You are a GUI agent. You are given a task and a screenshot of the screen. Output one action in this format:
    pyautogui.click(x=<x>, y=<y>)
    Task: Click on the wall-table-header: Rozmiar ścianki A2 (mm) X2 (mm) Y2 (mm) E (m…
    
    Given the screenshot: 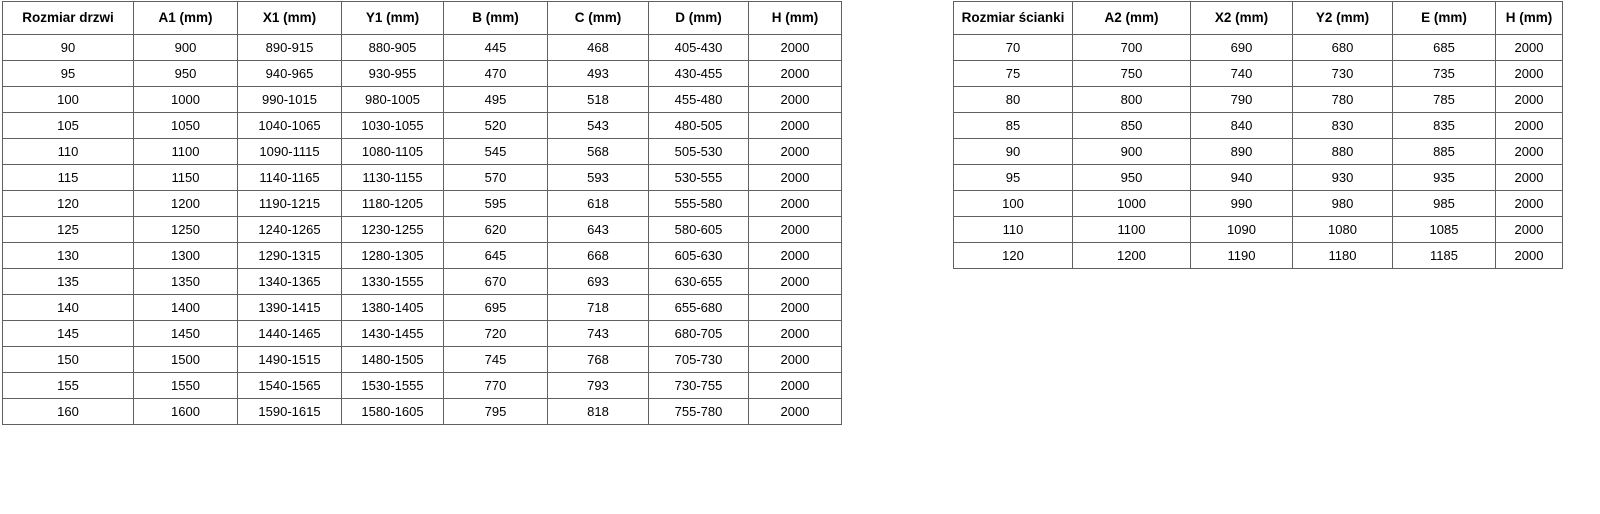 What is the action you would take?
    pyautogui.click(x=1258, y=18)
    